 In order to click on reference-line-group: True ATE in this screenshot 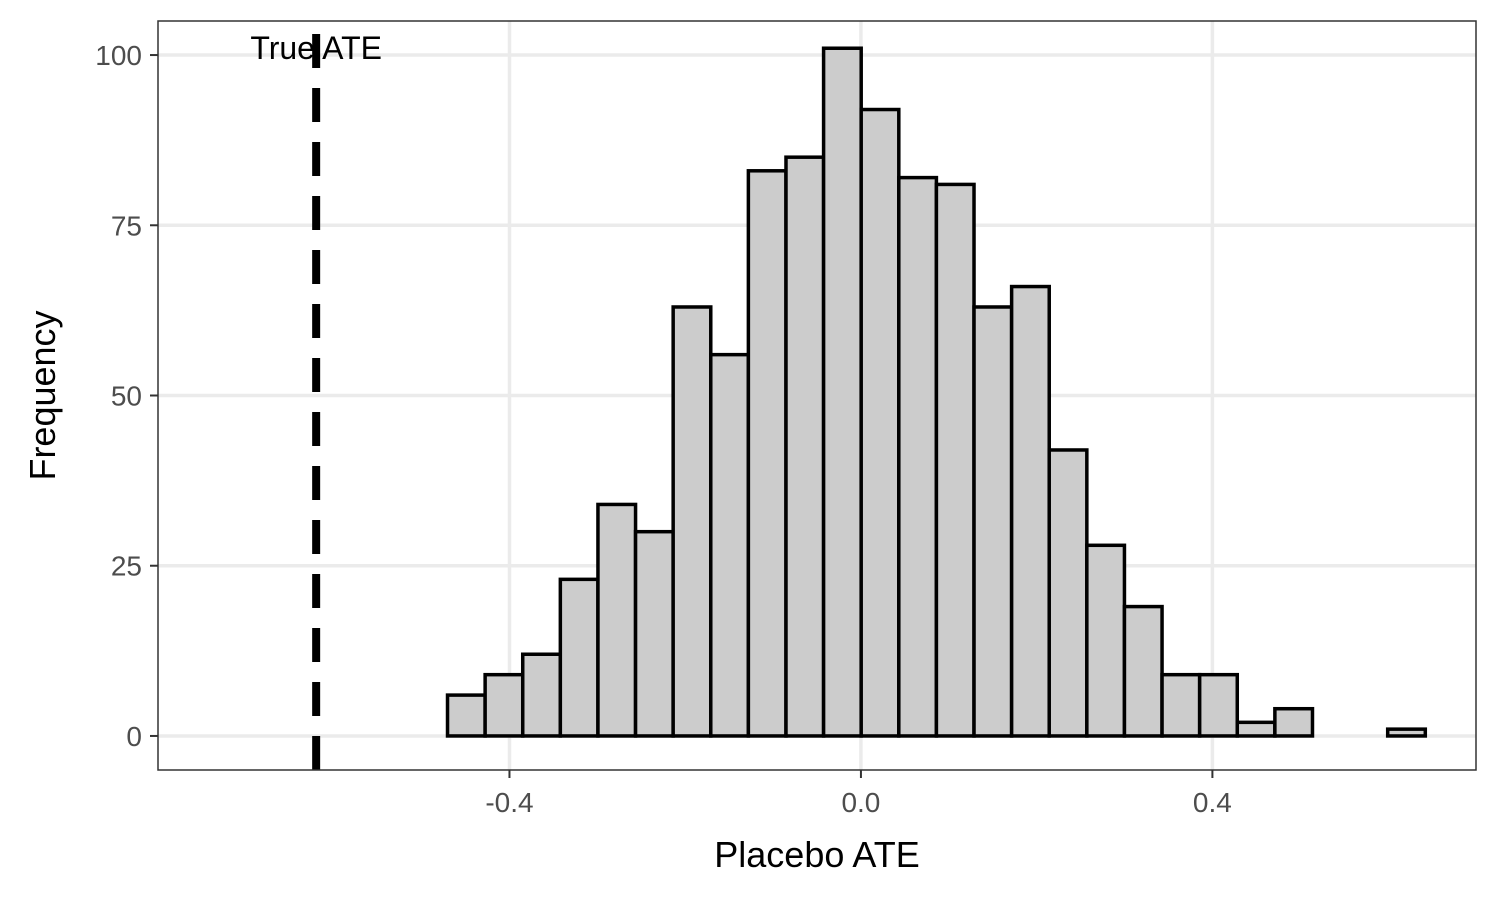, I will do `click(316, 395)`.